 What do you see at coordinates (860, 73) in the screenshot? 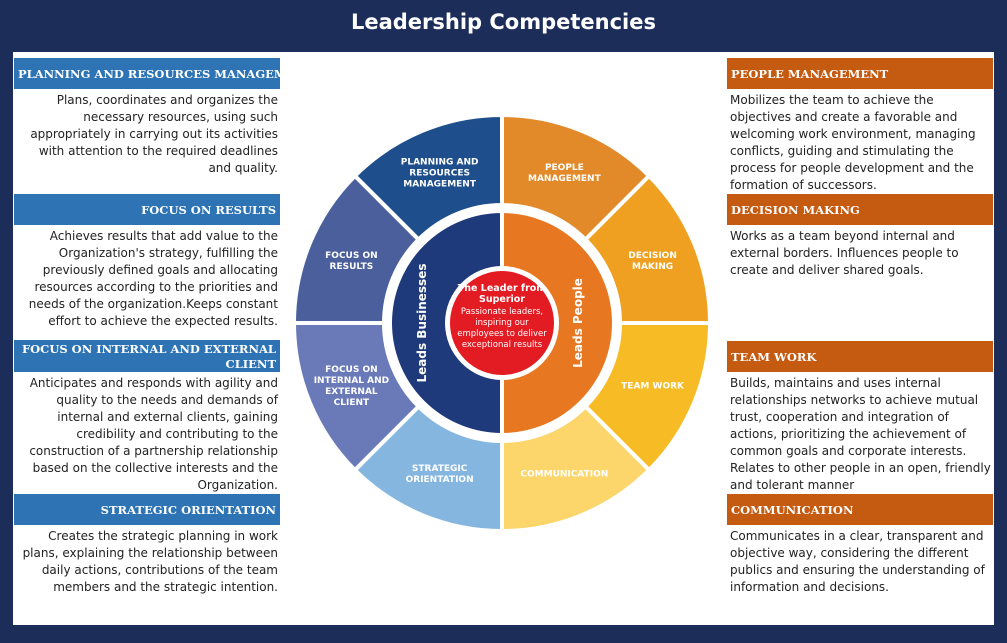
I see `header-people-management: PEOPLE MANAGEMENT` at bounding box center [860, 73].